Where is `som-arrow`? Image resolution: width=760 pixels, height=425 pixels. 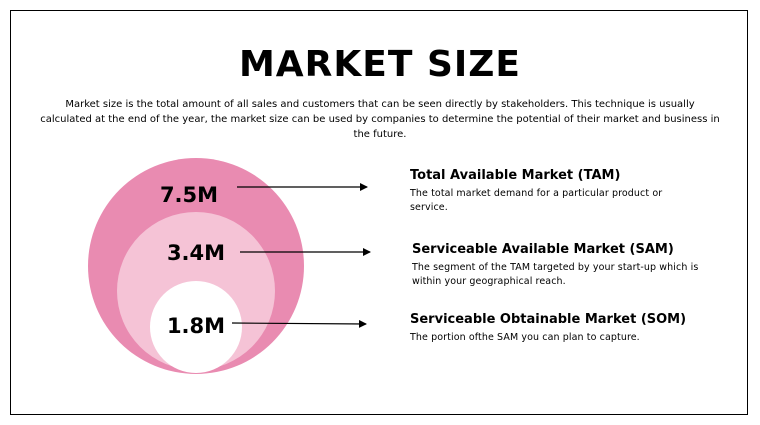 som-arrow is located at coordinates (299, 323).